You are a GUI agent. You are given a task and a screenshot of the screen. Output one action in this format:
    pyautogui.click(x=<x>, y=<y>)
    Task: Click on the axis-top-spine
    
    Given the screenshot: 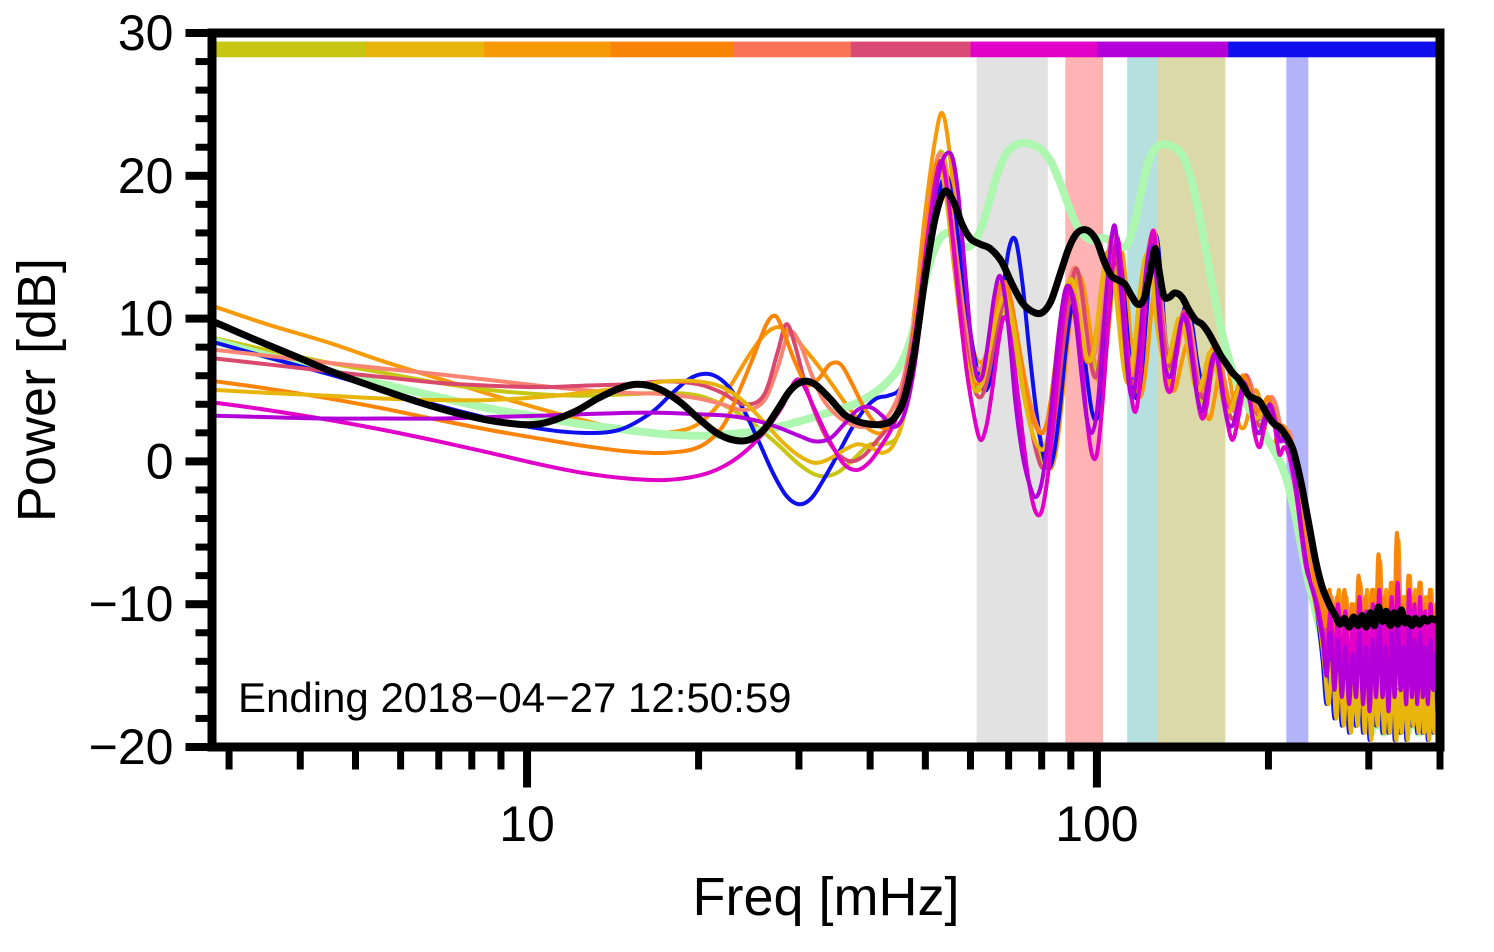 What is the action you would take?
    pyautogui.click(x=826, y=33)
    